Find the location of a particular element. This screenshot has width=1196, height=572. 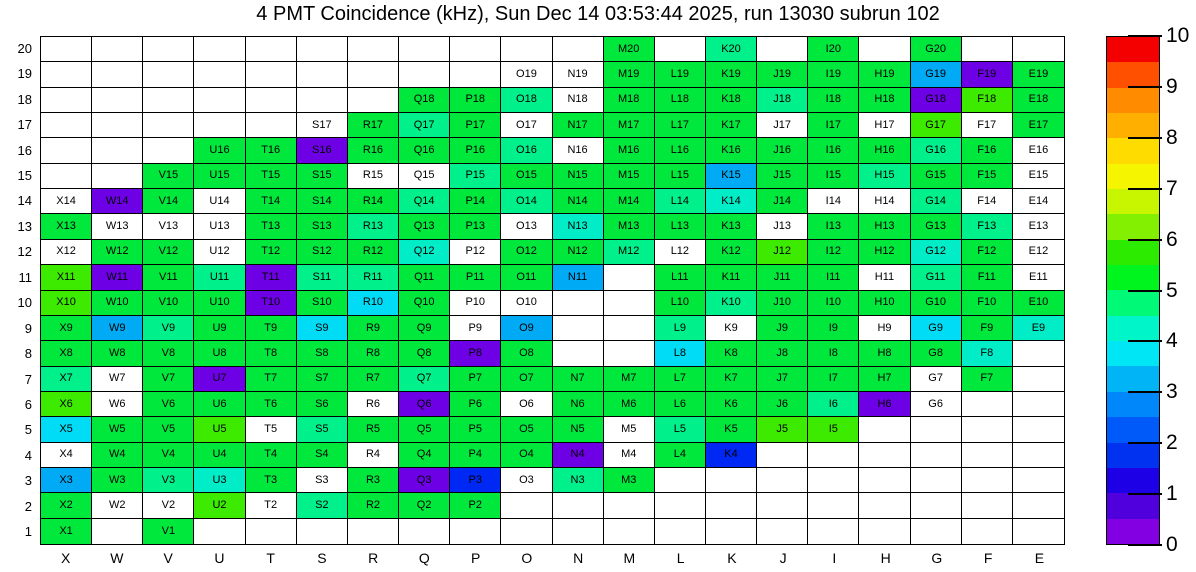

heatmap-cell: G19 is located at coordinates (936, 75).